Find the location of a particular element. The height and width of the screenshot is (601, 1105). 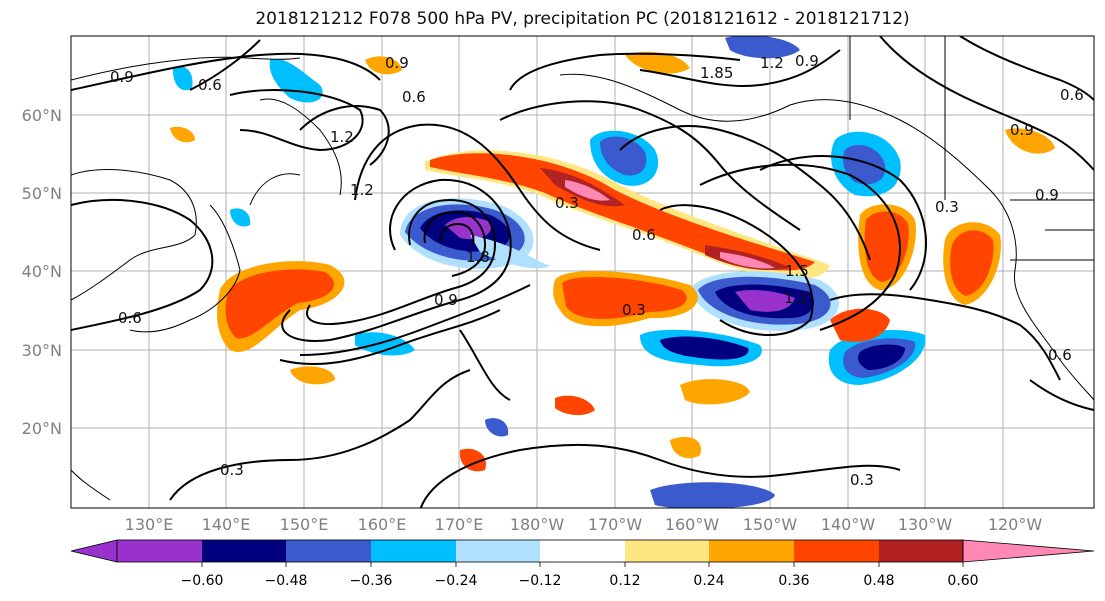

lat-label: 30°N is located at coordinates (42, 350).